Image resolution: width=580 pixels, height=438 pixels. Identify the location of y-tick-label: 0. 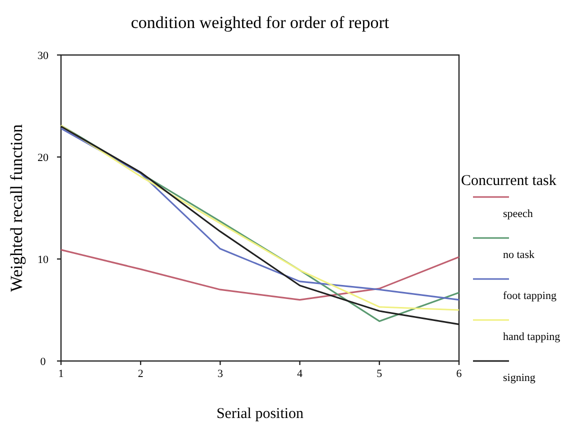
(43, 362).